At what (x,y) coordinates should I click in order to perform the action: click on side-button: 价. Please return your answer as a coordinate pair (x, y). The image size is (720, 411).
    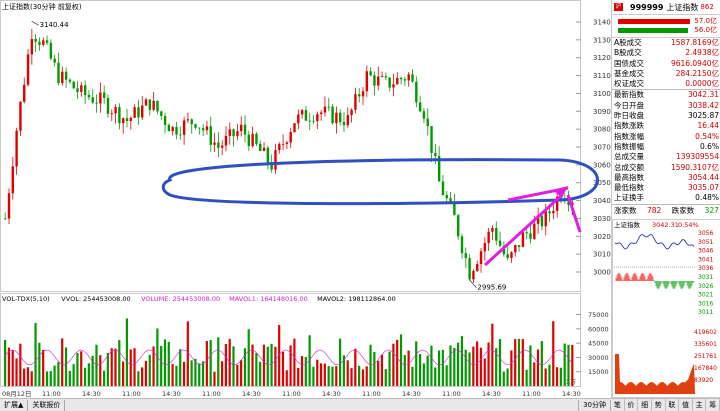
    Looking at the image, I should click on (632, 405).